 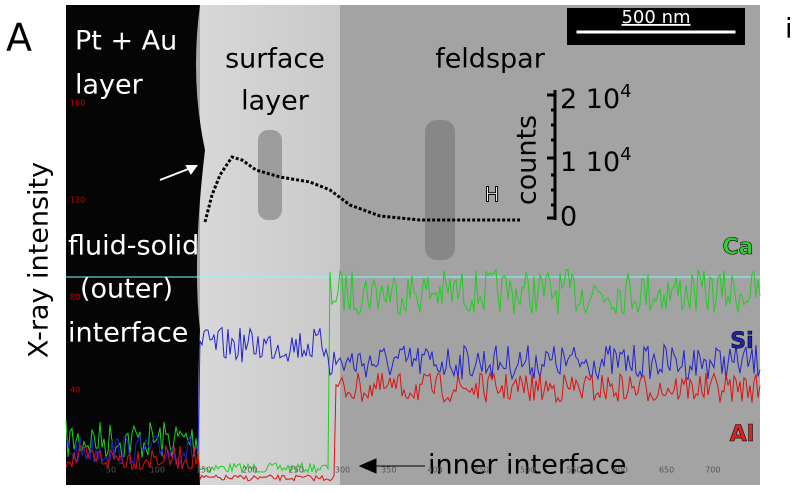 What do you see at coordinates (434, 470) in the screenshot?
I see `bottom-tick: 400` at bounding box center [434, 470].